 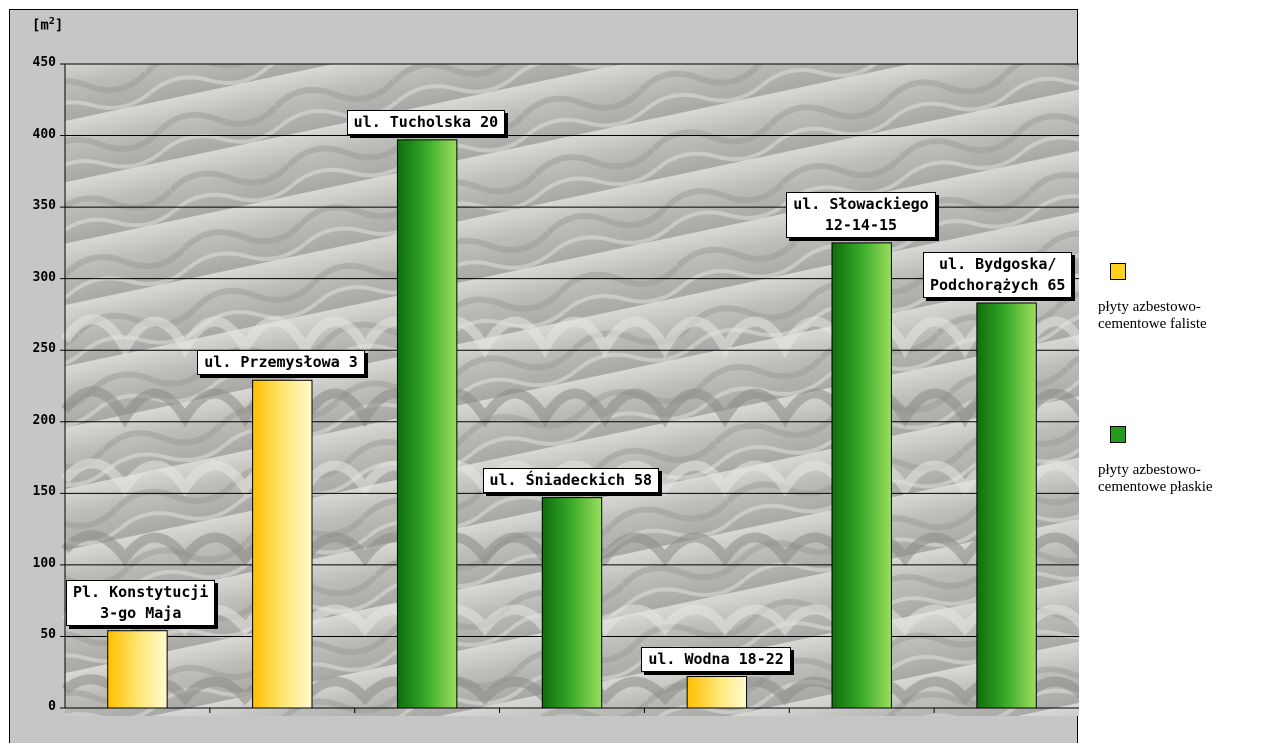 What do you see at coordinates (44, 206) in the screenshot?
I see `y-tick-label: 350` at bounding box center [44, 206].